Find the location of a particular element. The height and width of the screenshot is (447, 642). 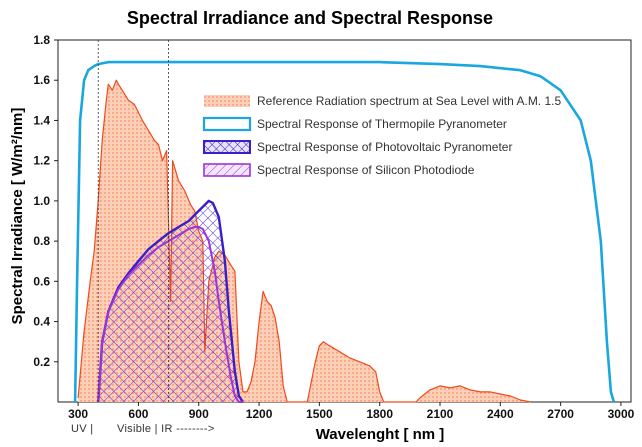

x-tick-label: 1200 is located at coordinates (259, 414).